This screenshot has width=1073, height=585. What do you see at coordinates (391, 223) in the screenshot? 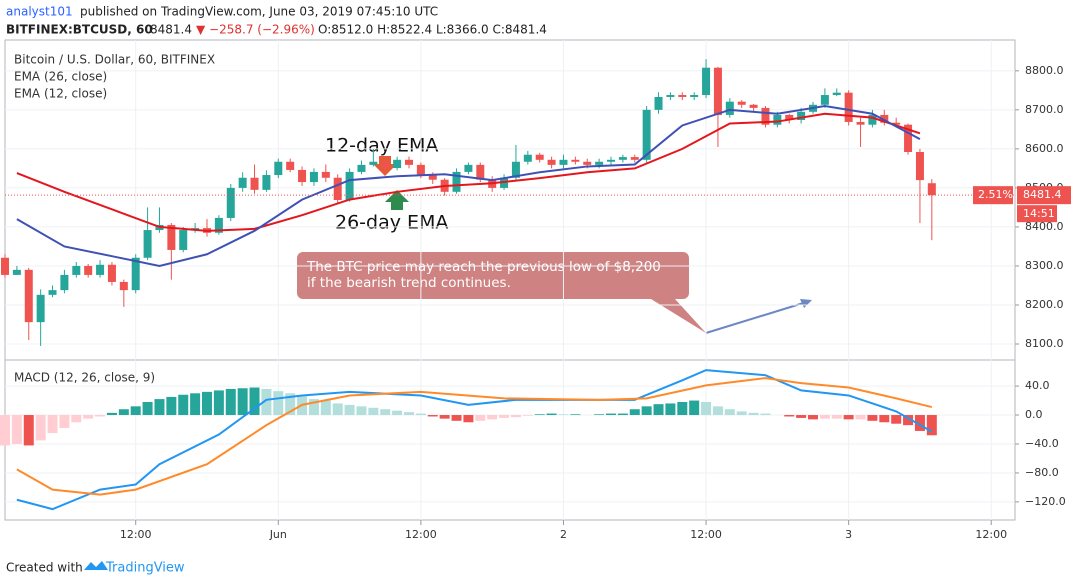
I see `annotation: 26-day EMA` at bounding box center [391, 223].